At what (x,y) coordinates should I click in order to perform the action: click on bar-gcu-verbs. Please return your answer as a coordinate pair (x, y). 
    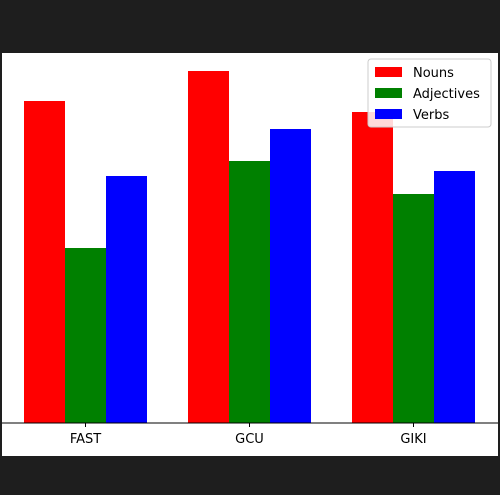
    Looking at the image, I should click on (290, 276).